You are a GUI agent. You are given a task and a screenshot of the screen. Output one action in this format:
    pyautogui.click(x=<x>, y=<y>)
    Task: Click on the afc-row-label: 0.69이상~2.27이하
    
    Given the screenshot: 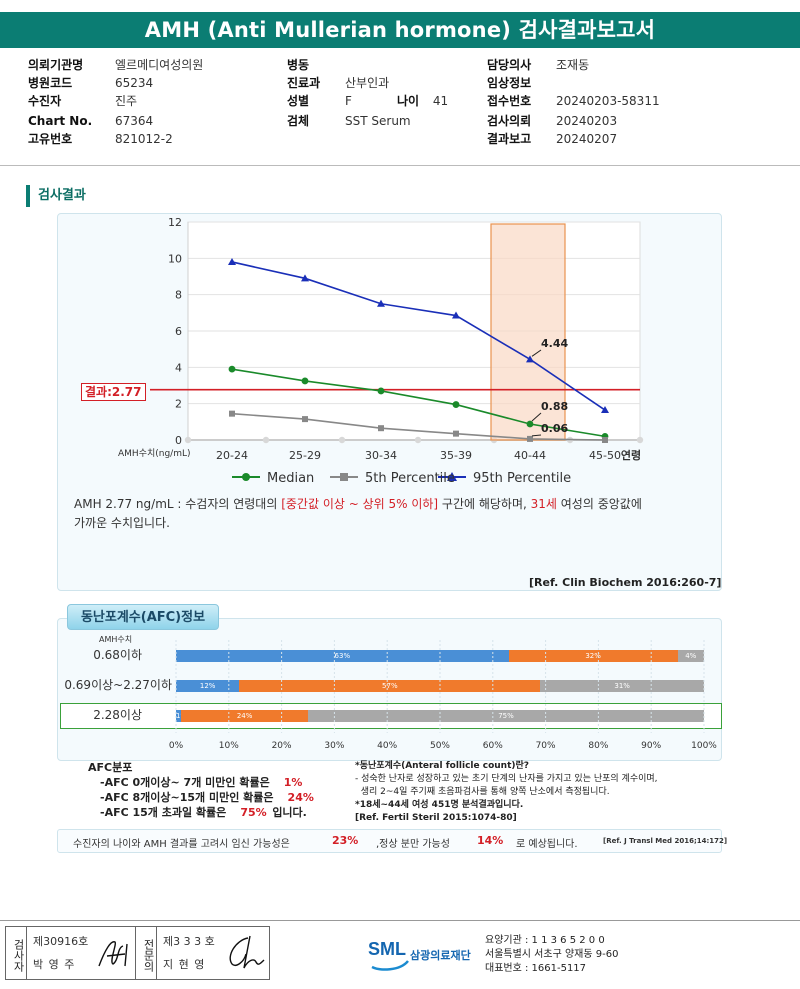 What is the action you would take?
    pyautogui.click(x=118, y=685)
    